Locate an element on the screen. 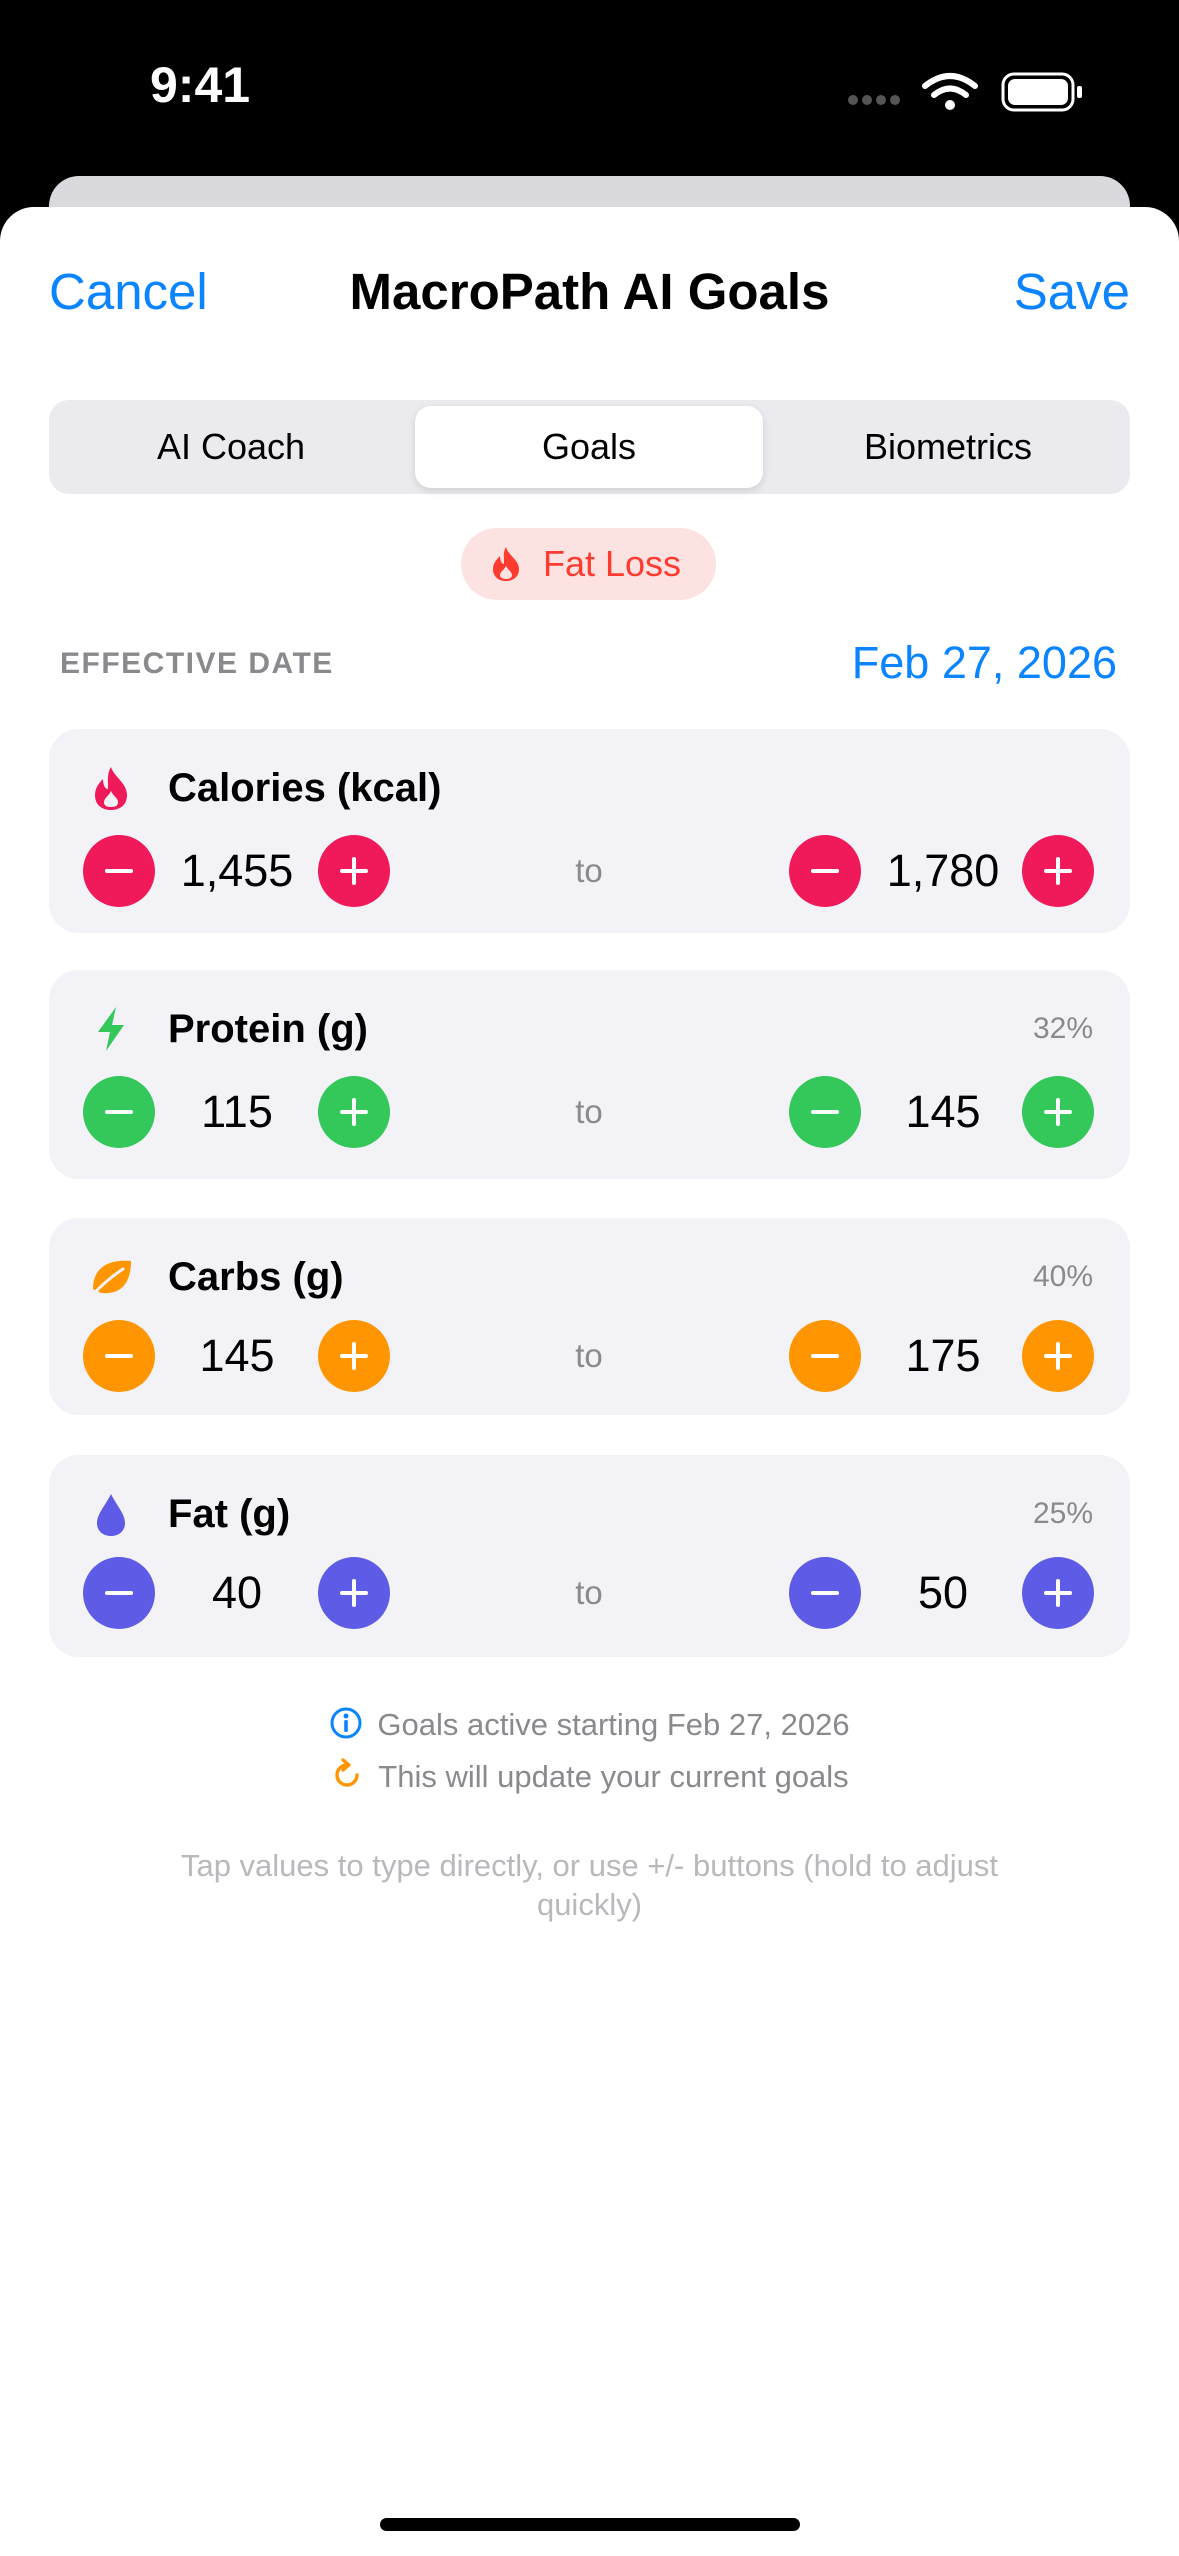  tab: AI Coach is located at coordinates (231, 446).